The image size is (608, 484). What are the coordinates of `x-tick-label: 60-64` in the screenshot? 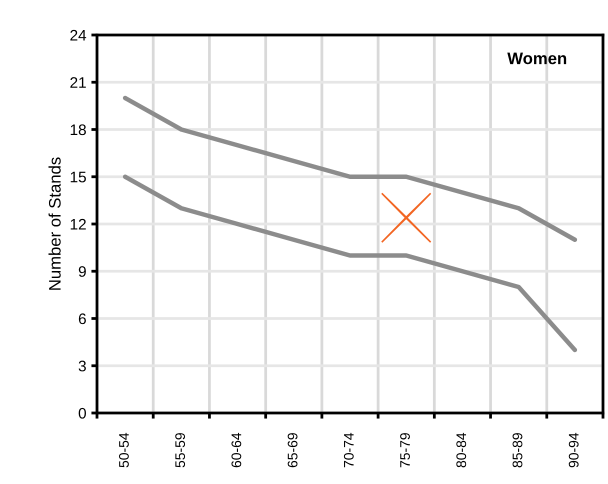 It's located at (236, 450).